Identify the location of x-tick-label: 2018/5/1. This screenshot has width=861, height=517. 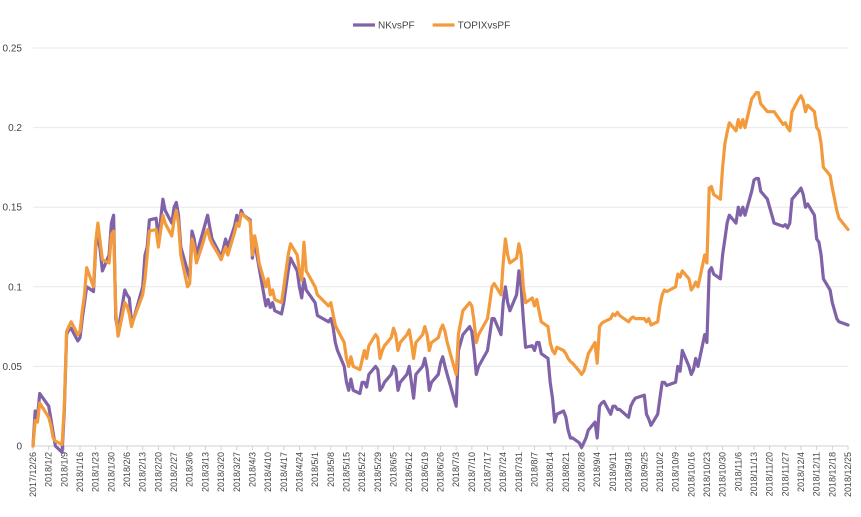
(315, 469).